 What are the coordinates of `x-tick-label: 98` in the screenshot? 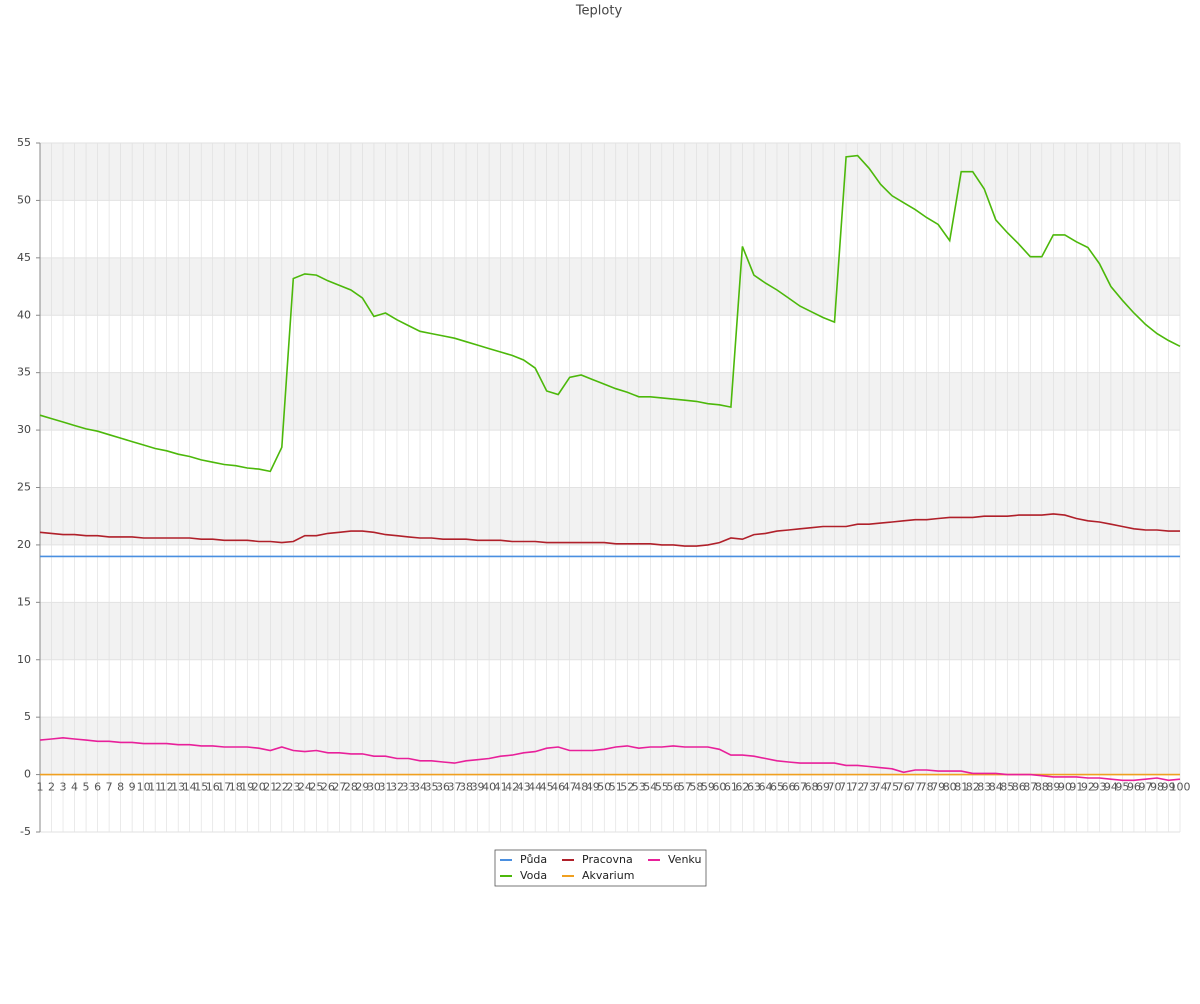 It's located at (1157, 787).